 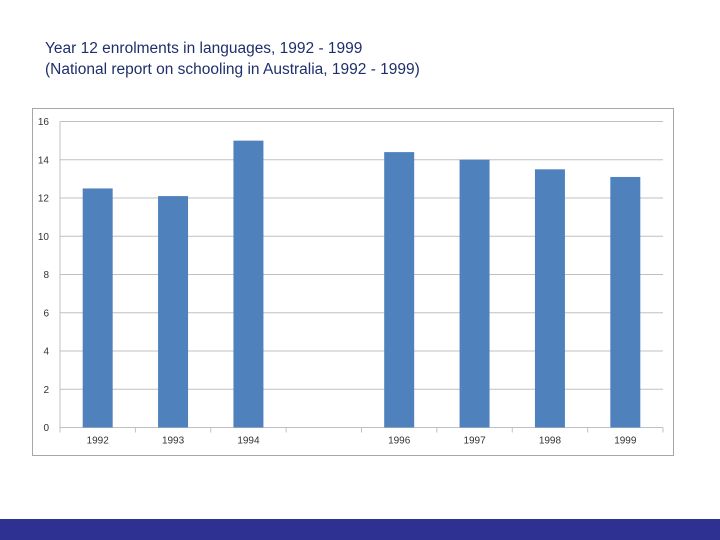 What do you see at coordinates (474, 441) in the screenshot?
I see `x-tick-label: 1997` at bounding box center [474, 441].